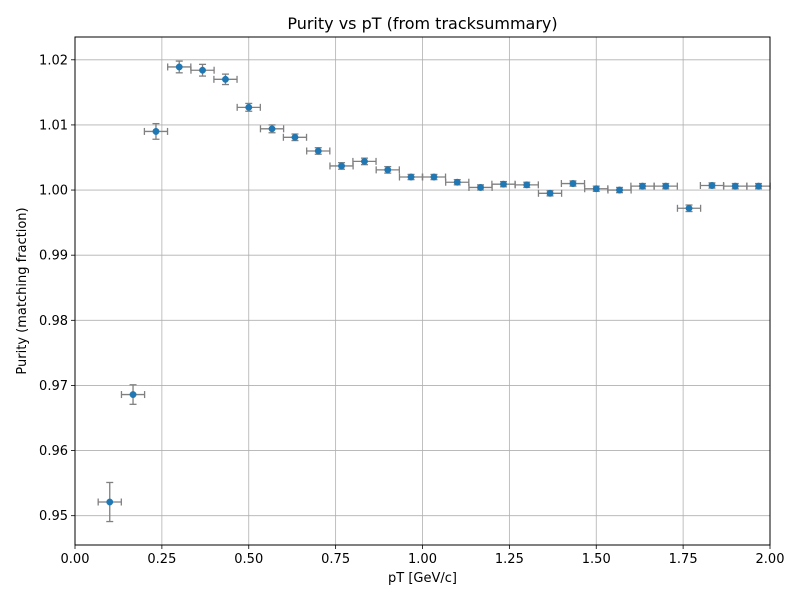 The height and width of the screenshot is (600, 800). Describe the element at coordinates (22, 290) in the screenshot. I see `y-axis-label: Purity (matching fraction)` at that location.